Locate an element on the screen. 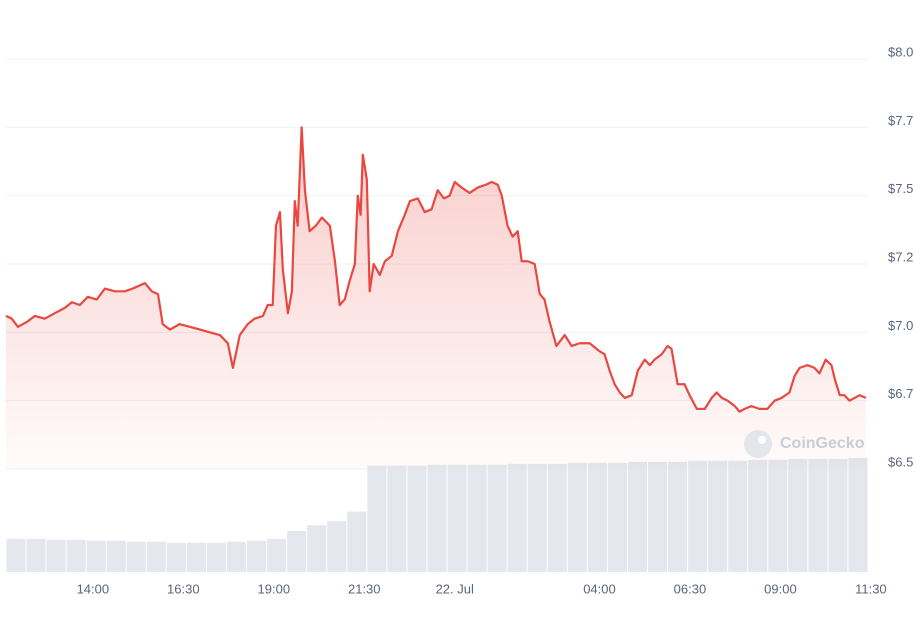 The width and height of the screenshot is (915, 620). x-tick-label: 19:00 is located at coordinates (274, 588).